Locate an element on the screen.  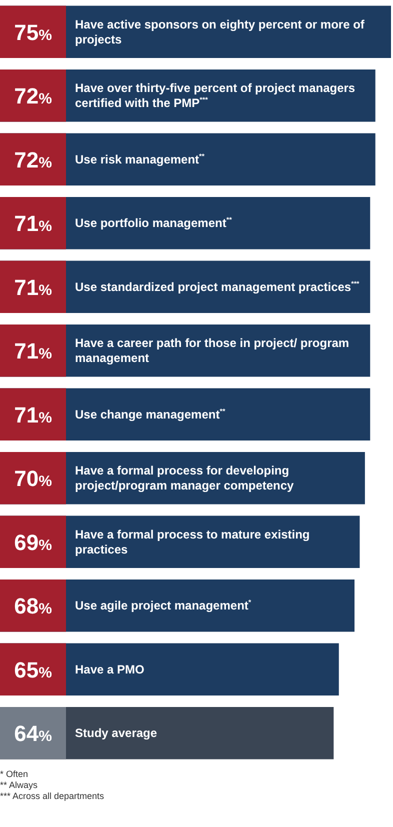
y-tick-label: Have a PMO is located at coordinates (109, 669).